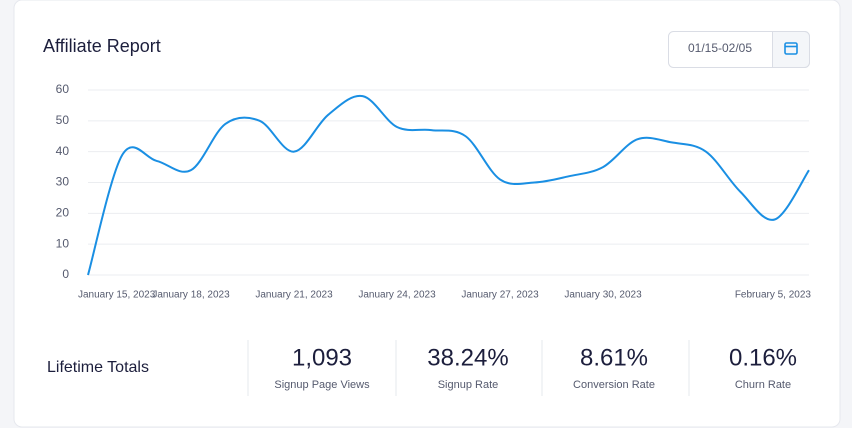 The image size is (852, 428). What do you see at coordinates (720, 48) in the screenshot?
I see `date-range: 01/15-02/05` at bounding box center [720, 48].